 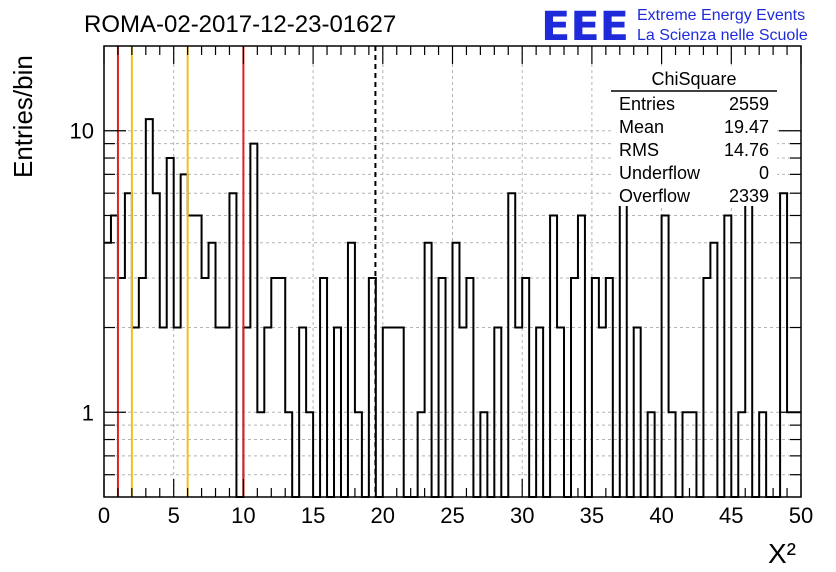 What do you see at coordinates (721, 15) in the screenshot?
I see `logo-line-1: Extreme Energy Events` at bounding box center [721, 15].